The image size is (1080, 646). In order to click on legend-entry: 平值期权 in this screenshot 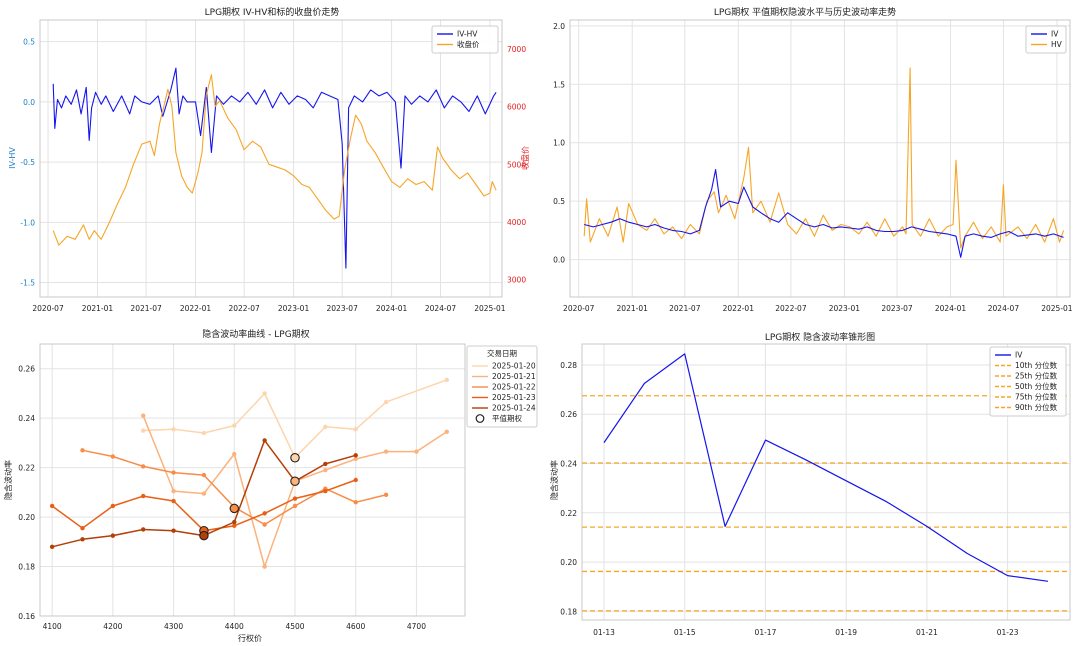, I will do `click(507, 418)`.